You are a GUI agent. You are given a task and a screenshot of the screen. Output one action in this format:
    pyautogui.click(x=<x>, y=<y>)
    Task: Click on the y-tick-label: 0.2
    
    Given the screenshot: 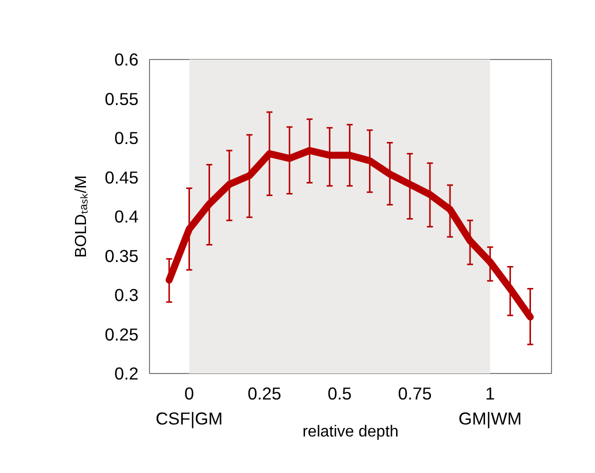 What is the action you would take?
    pyautogui.click(x=126, y=374)
    